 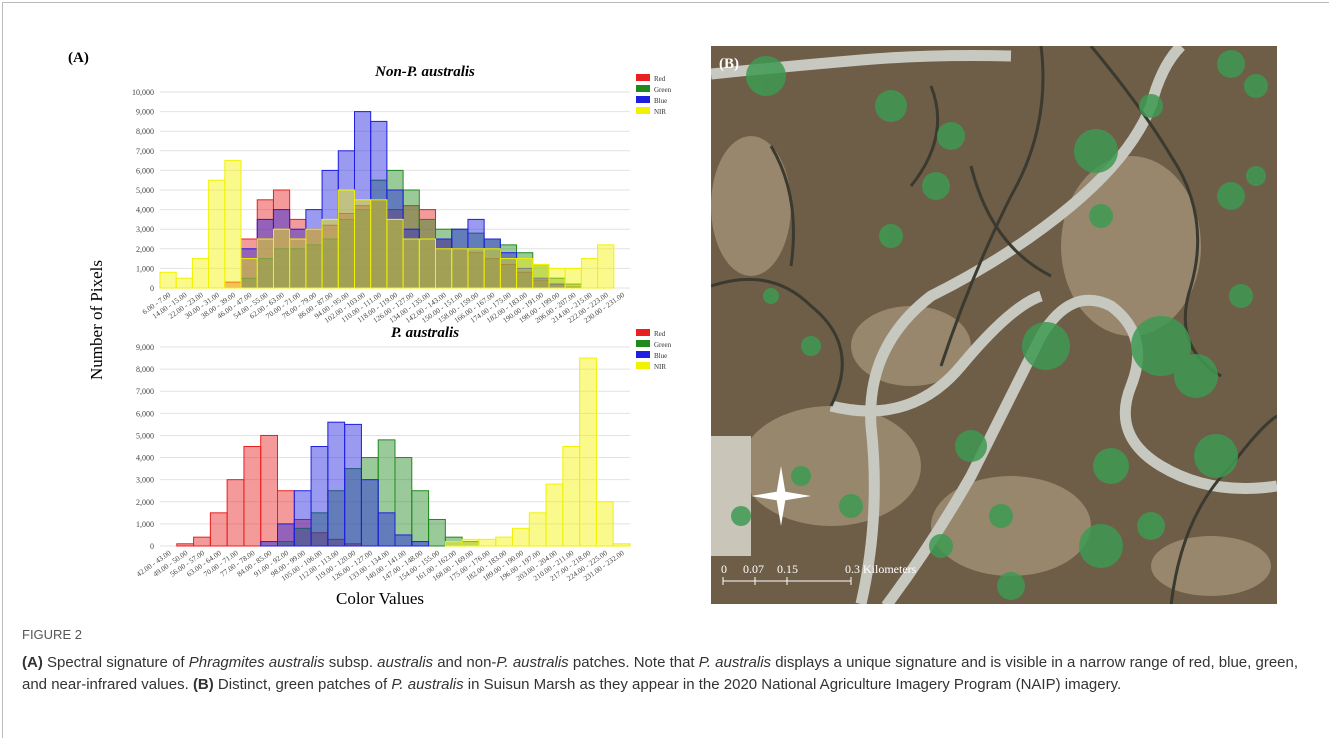 I want to click on scale-bar, so click(x=787, y=581).